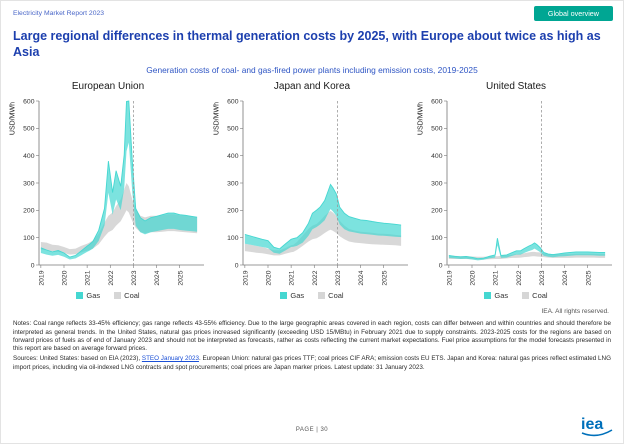 Image resolution: width=624 pixels, height=444 pixels. I want to click on iea-logo-swoosh, so click(597, 433).